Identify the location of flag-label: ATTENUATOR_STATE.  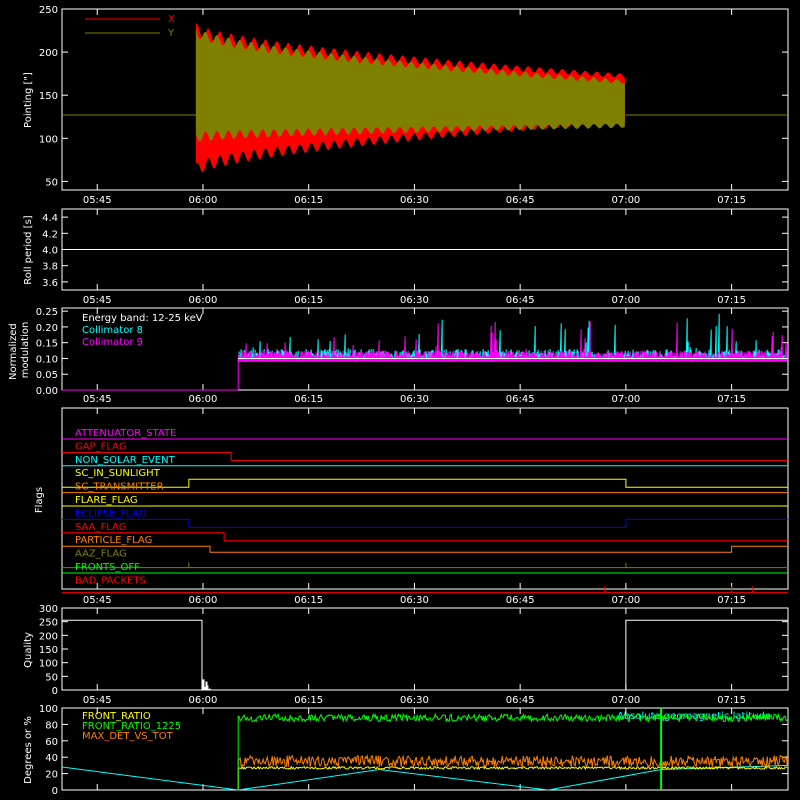
(125, 433).